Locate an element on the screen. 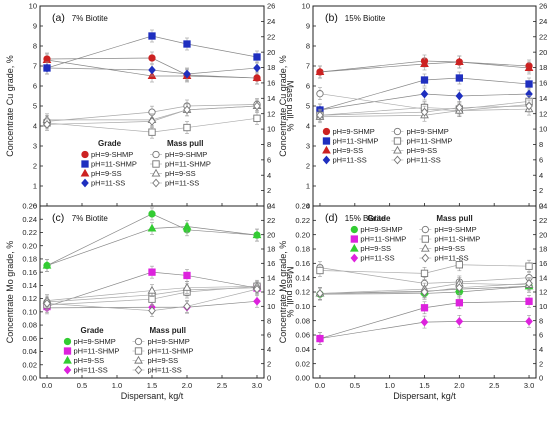 The image size is (550, 428). legend-label: pH=9-SS is located at coordinates (89, 360).